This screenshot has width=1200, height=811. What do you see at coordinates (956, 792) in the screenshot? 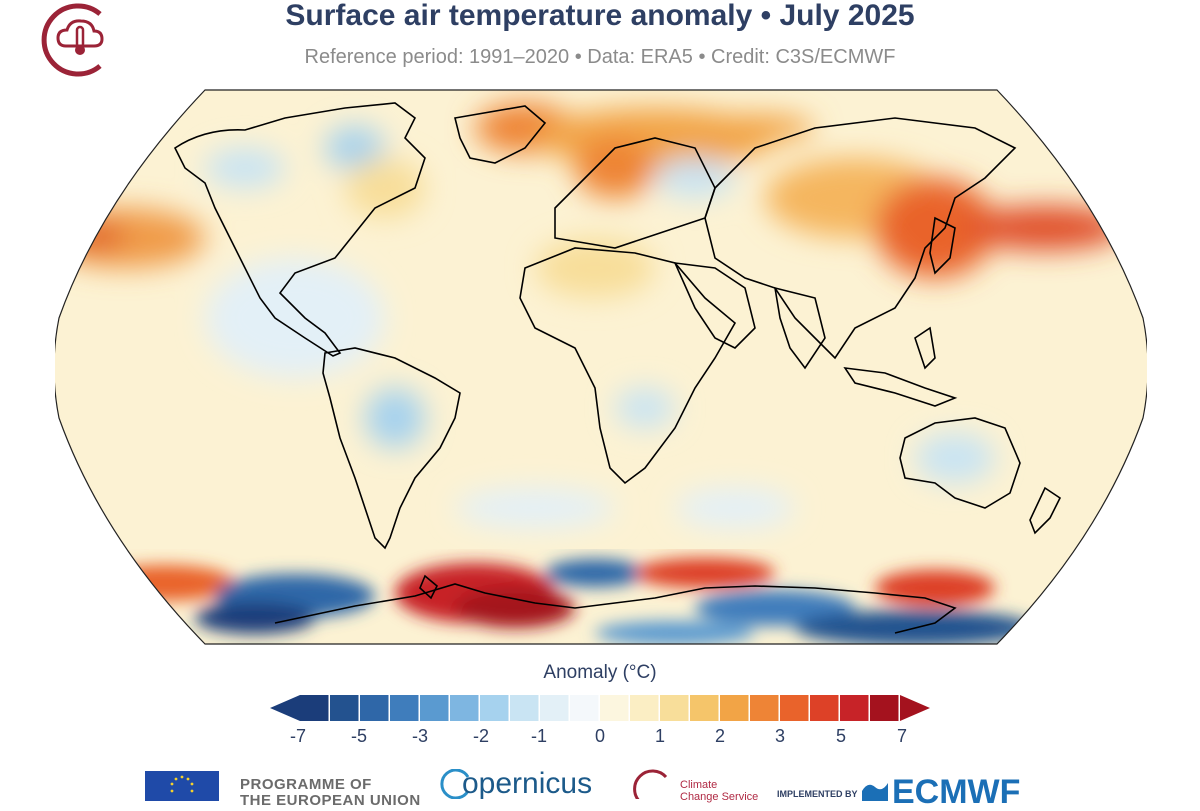
I see `ecmwf-wordmark: ECMWF` at bounding box center [956, 792].